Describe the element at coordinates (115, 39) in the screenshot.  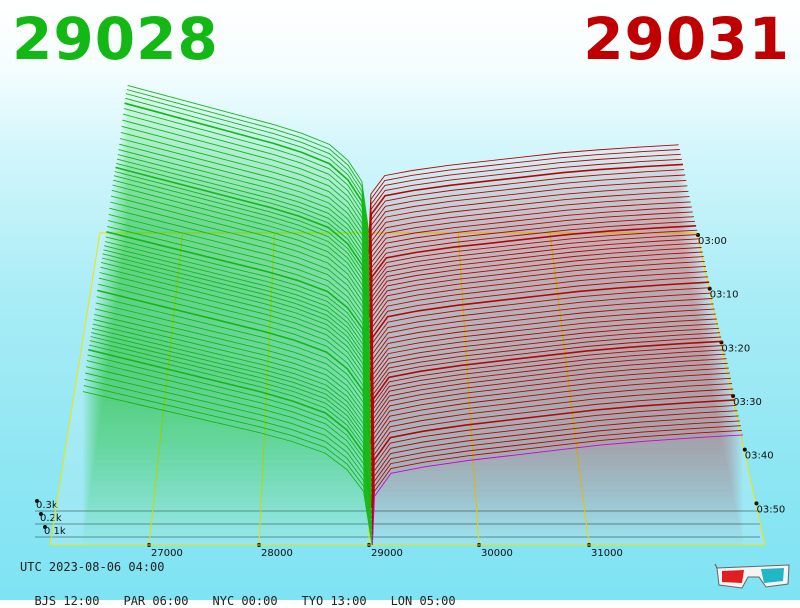
I see `bid-price: 29028` at that location.